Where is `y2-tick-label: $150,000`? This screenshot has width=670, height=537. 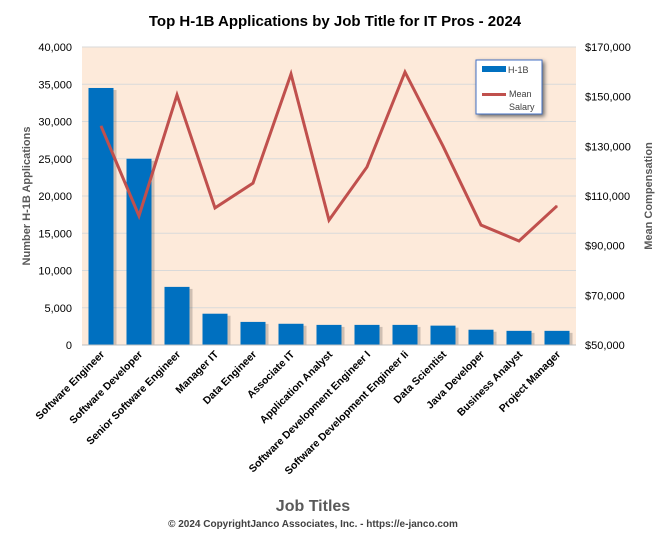 y2-tick-label: $150,000 is located at coordinates (608, 98).